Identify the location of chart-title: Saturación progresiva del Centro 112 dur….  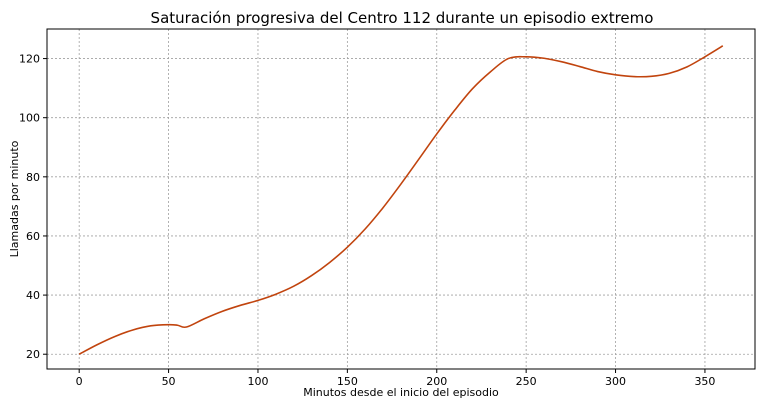
(402, 18).